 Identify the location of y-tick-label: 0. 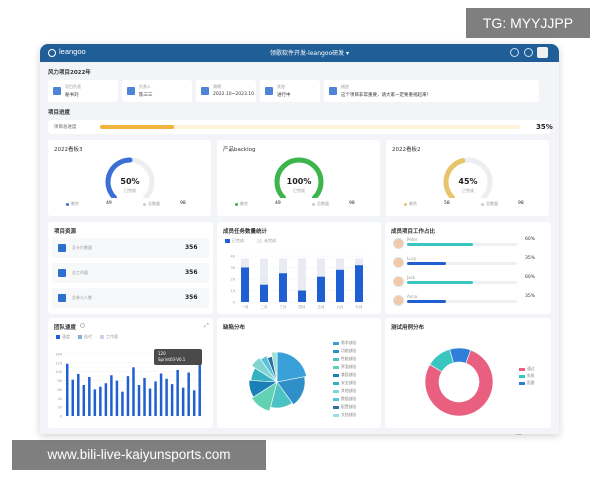
(234, 303).